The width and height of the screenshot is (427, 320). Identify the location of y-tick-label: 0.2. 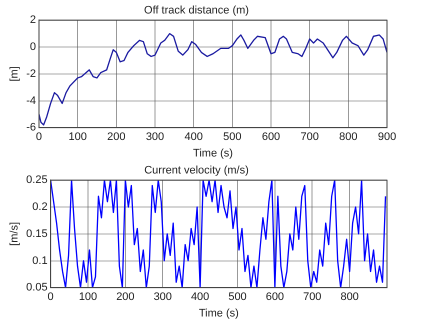
(40, 207).